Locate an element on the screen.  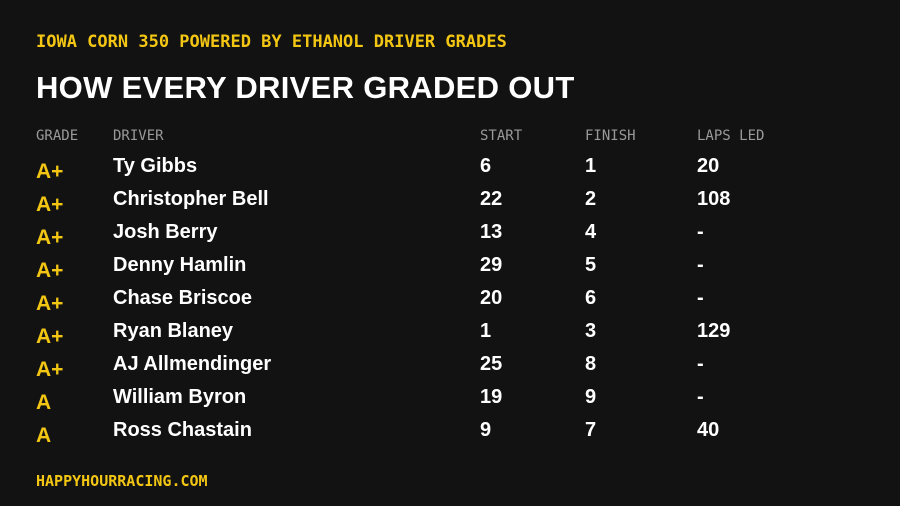
stat: 29 is located at coordinates (491, 265).